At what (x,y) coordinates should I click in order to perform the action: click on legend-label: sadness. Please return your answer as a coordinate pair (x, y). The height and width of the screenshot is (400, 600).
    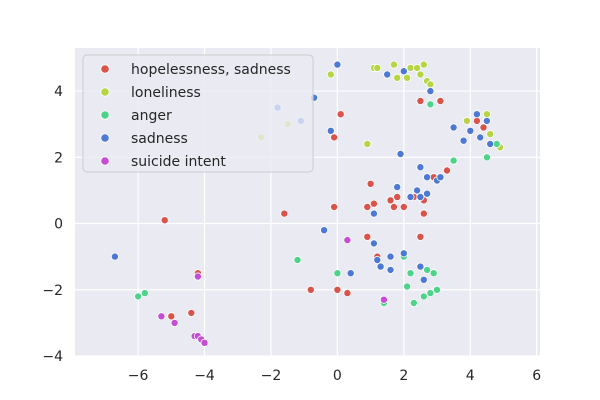
    Looking at the image, I should click on (159, 139).